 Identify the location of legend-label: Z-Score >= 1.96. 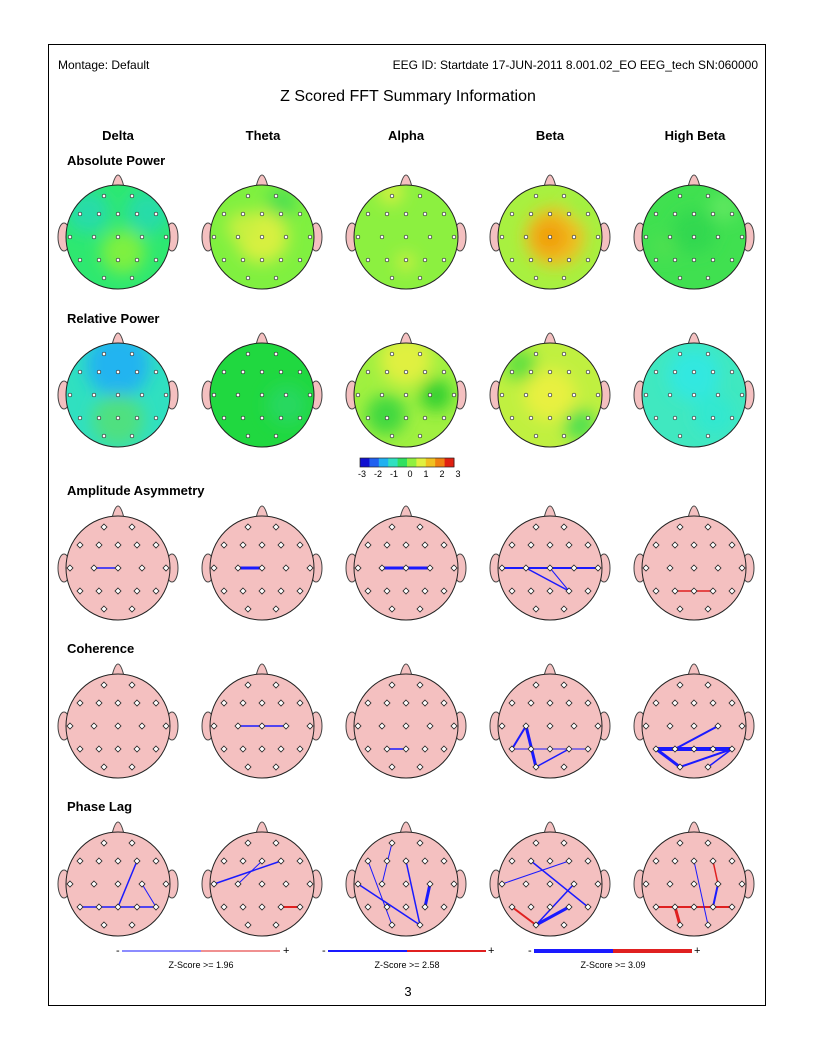
(201, 965).